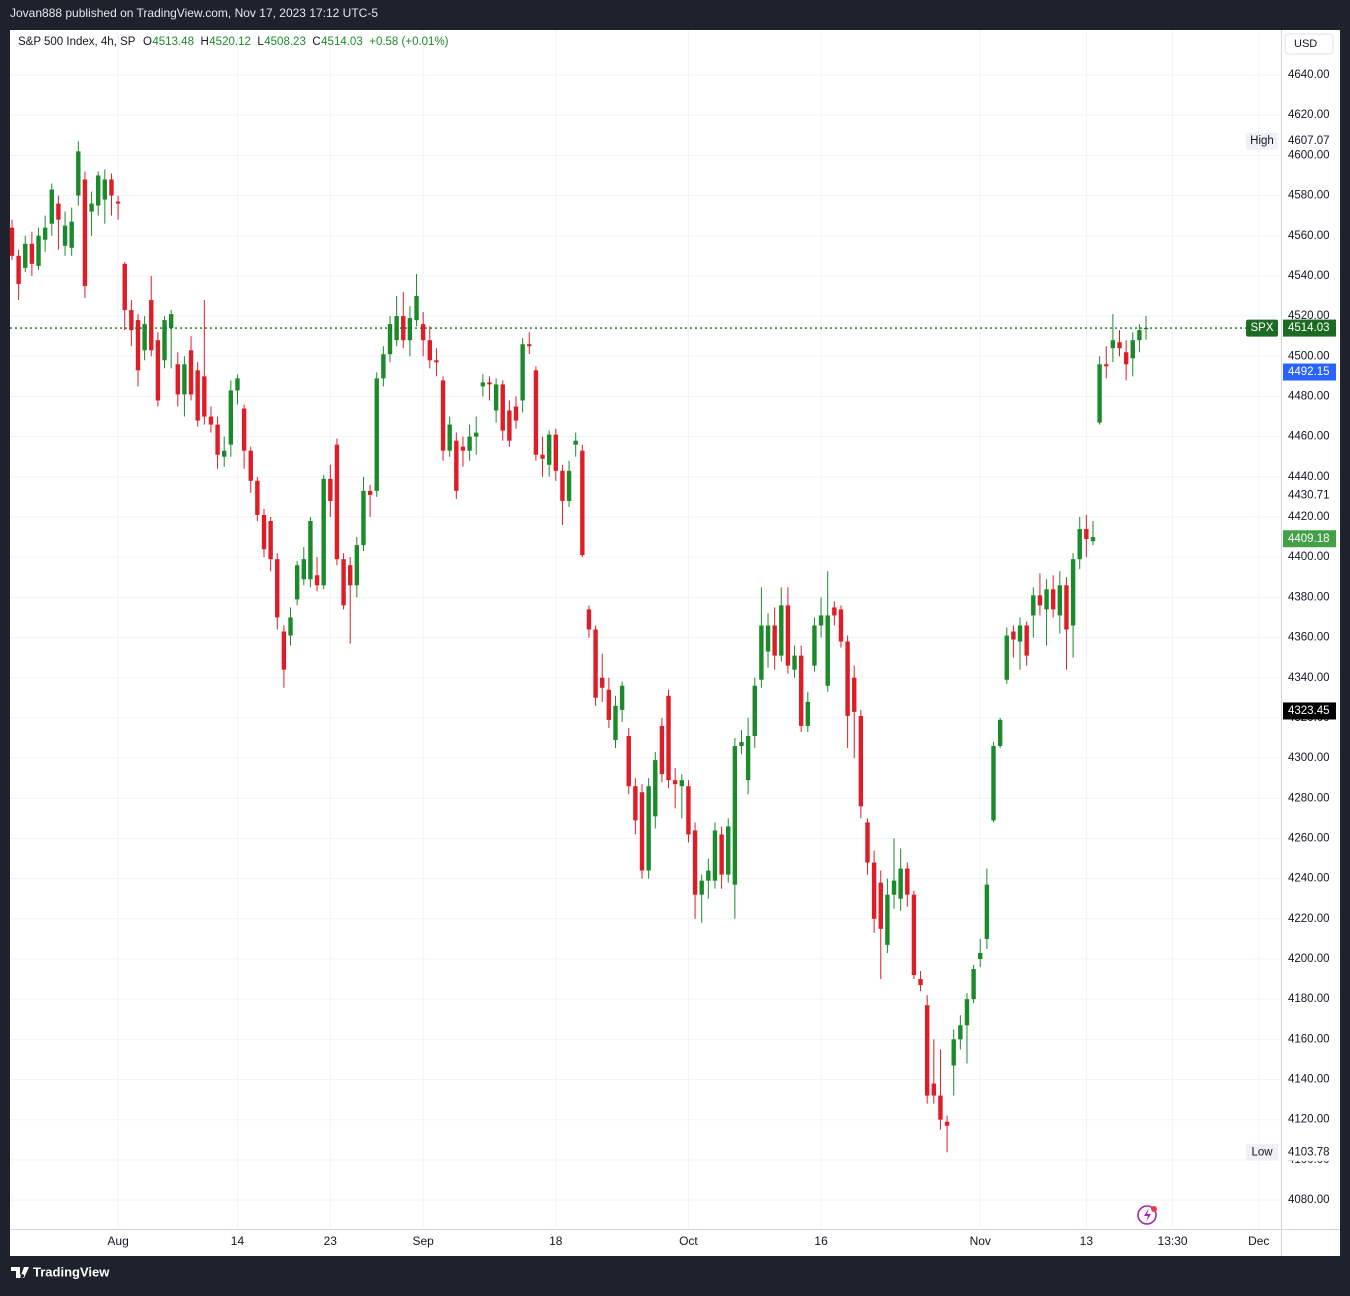  Describe the element at coordinates (1309, 638) in the screenshot. I see `y-tick-label: 4360.00` at that location.